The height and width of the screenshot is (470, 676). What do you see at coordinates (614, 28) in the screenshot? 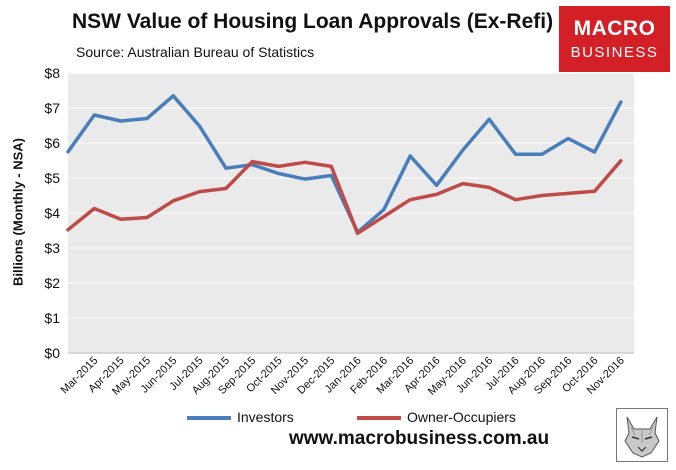
I see `logo-line-1: MACRO` at bounding box center [614, 28].